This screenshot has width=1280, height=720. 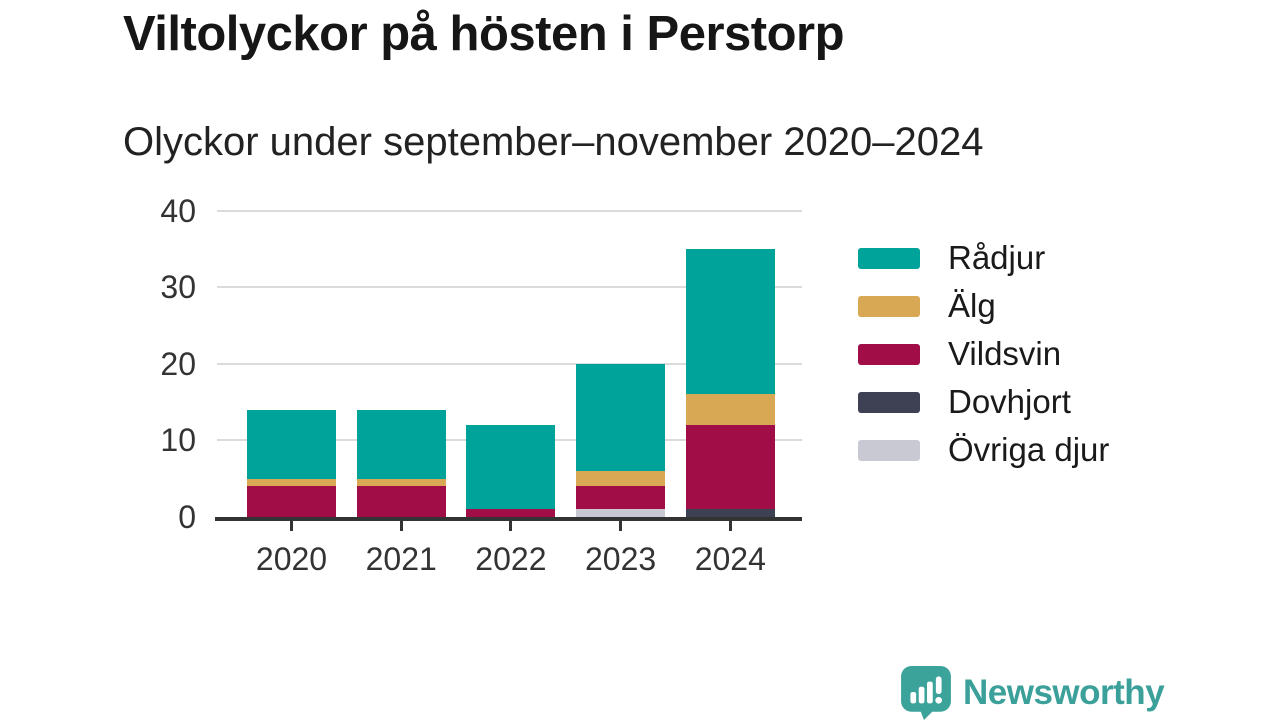 What do you see at coordinates (484, 34) in the screenshot?
I see `page-title: Viltolyckor på hösten i Perstorp` at bounding box center [484, 34].